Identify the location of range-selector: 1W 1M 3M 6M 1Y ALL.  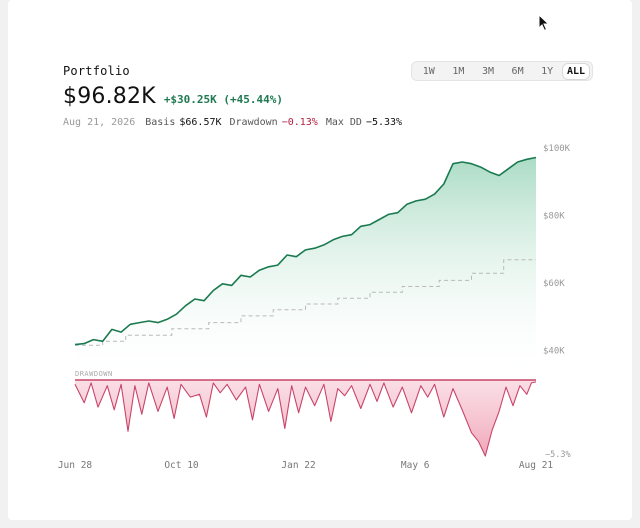
(502, 71).